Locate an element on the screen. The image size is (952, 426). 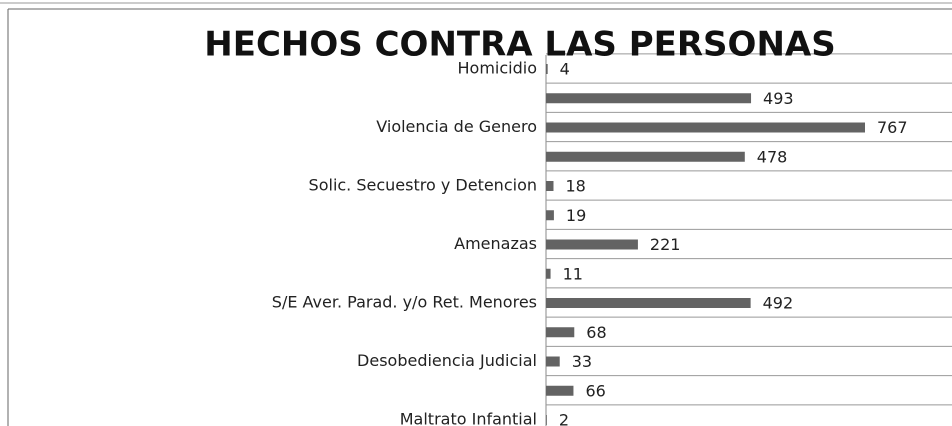
value-label: 221 is located at coordinates (665, 244).